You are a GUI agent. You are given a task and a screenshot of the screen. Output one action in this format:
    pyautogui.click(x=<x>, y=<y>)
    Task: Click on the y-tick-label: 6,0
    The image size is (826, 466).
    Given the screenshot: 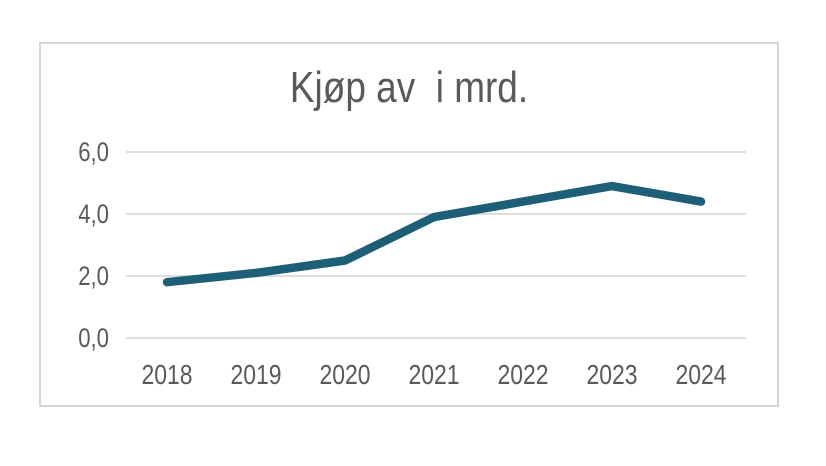 What is the action you would take?
    pyautogui.click(x=93, y=152)
    